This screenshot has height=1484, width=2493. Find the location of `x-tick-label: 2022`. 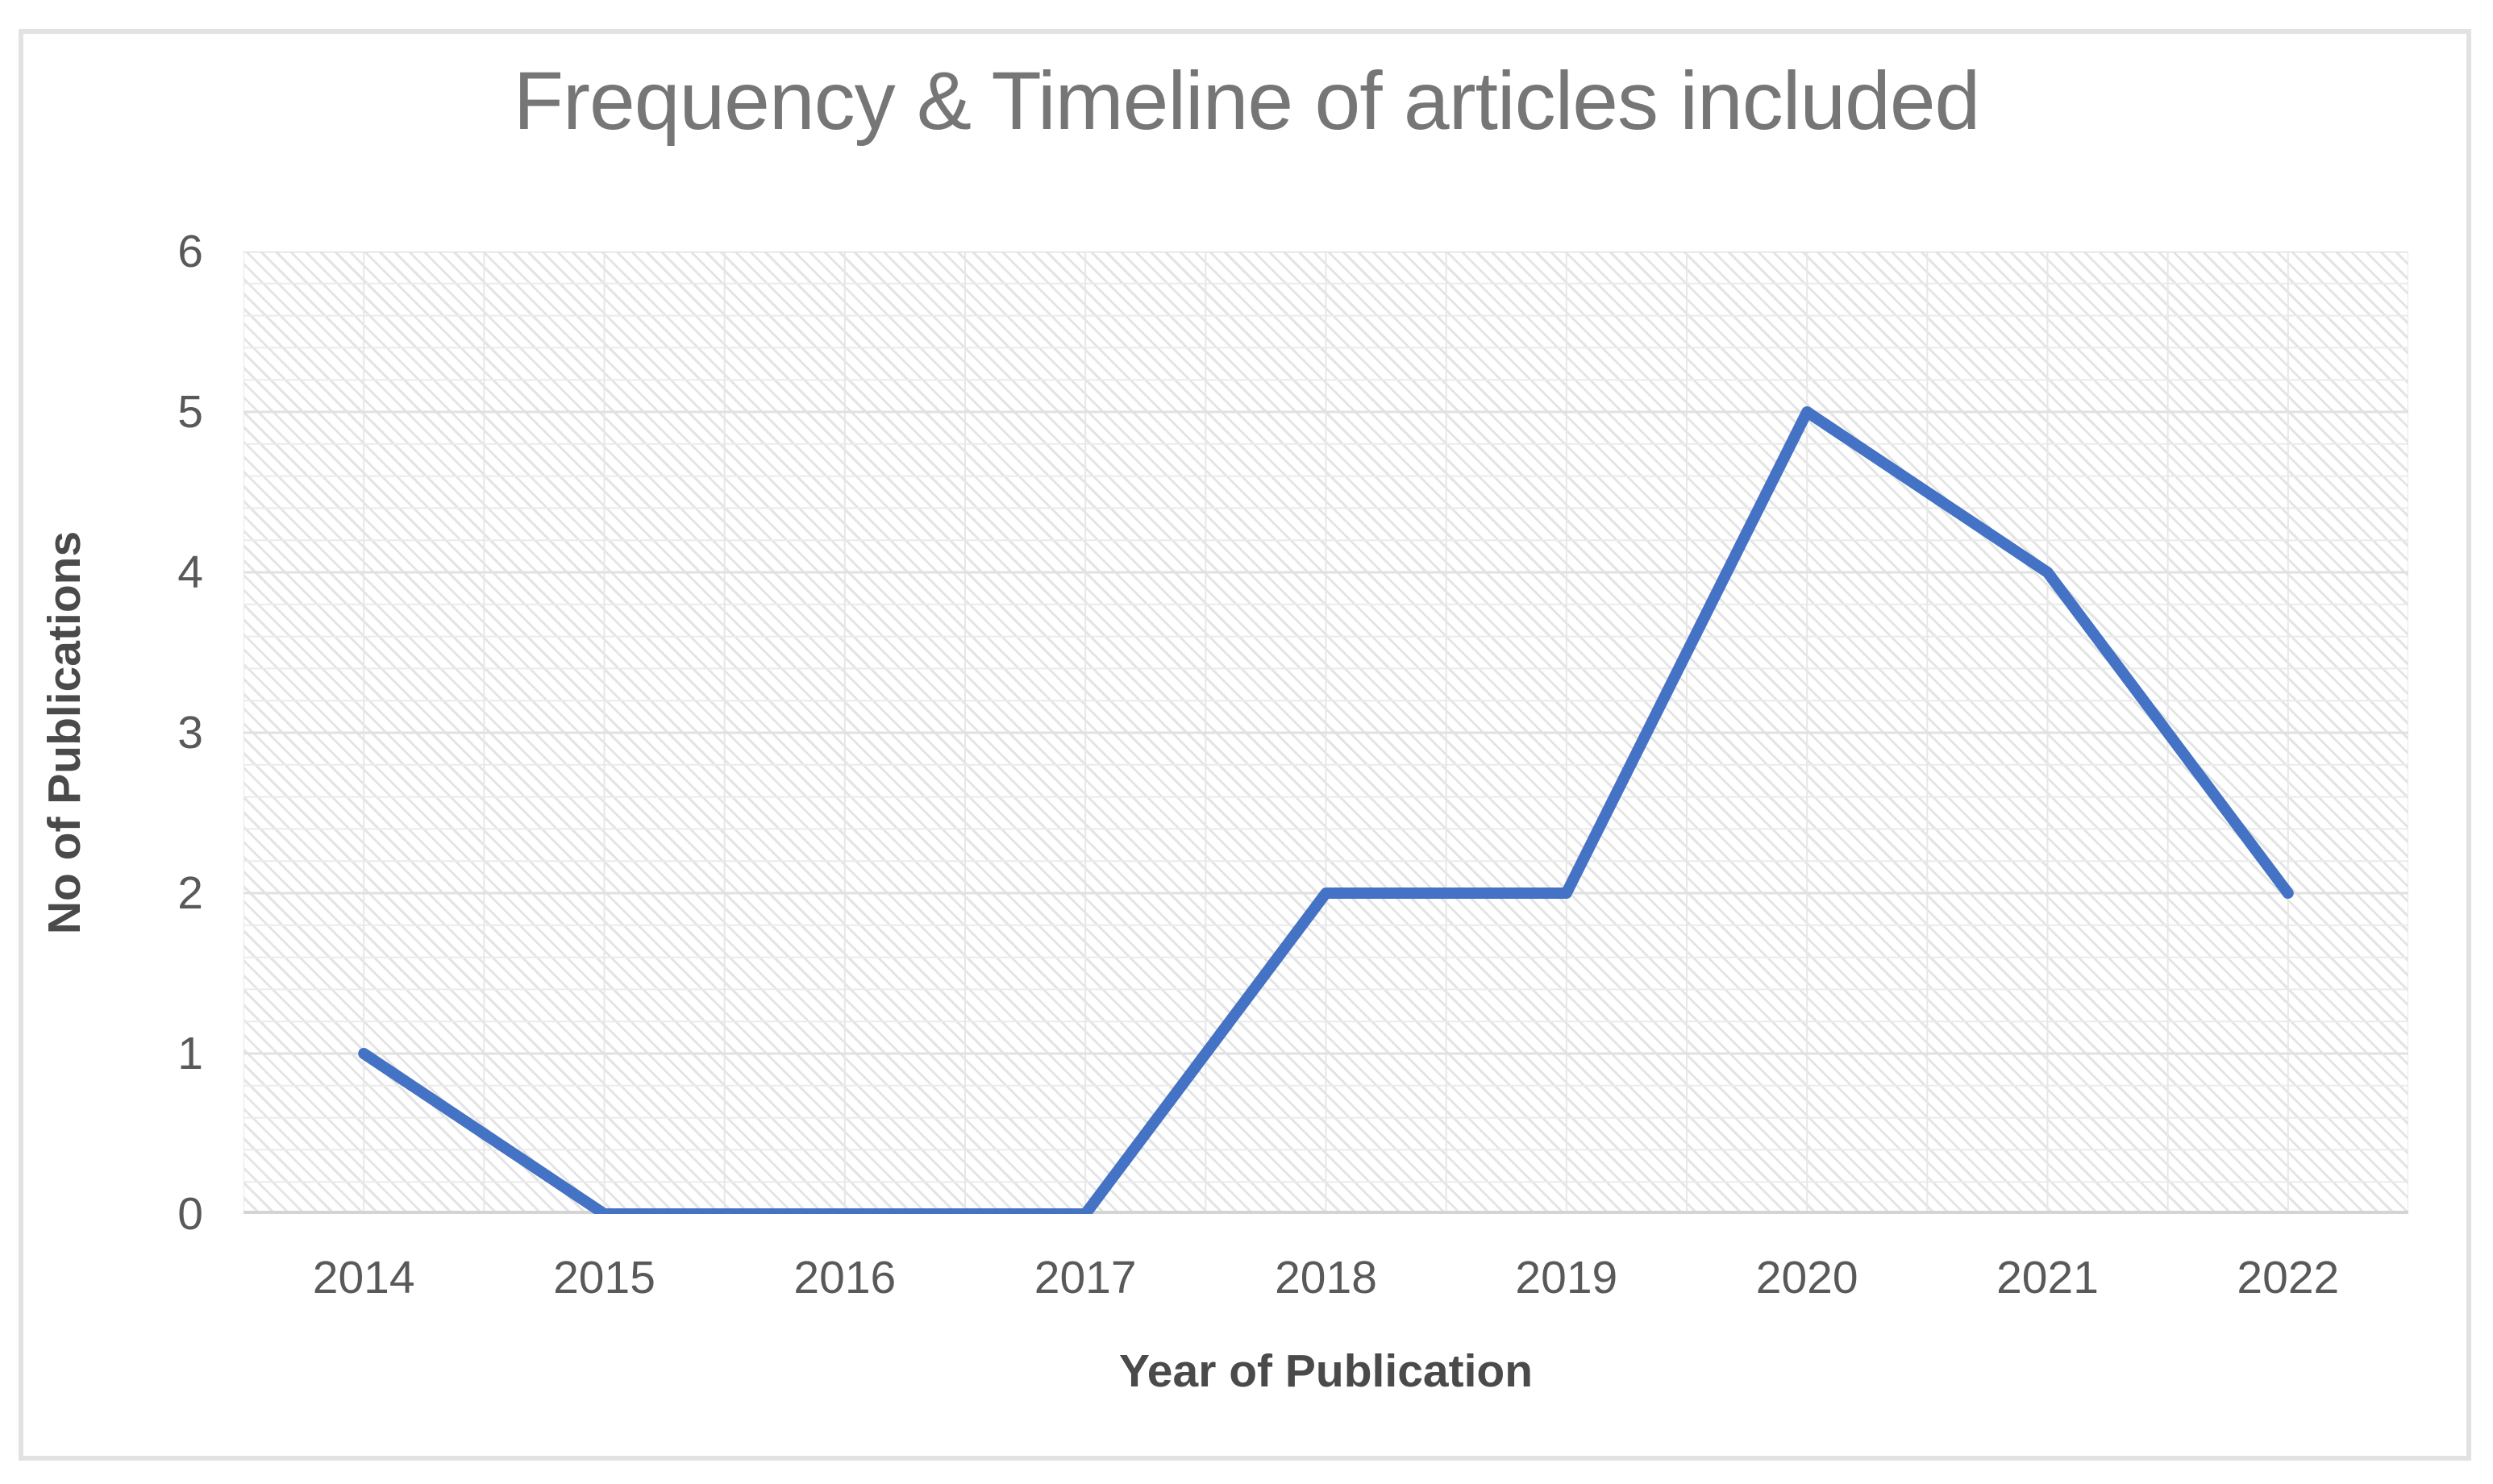

x-tick-label: 2022 is located at coordinates (2288, 1277).